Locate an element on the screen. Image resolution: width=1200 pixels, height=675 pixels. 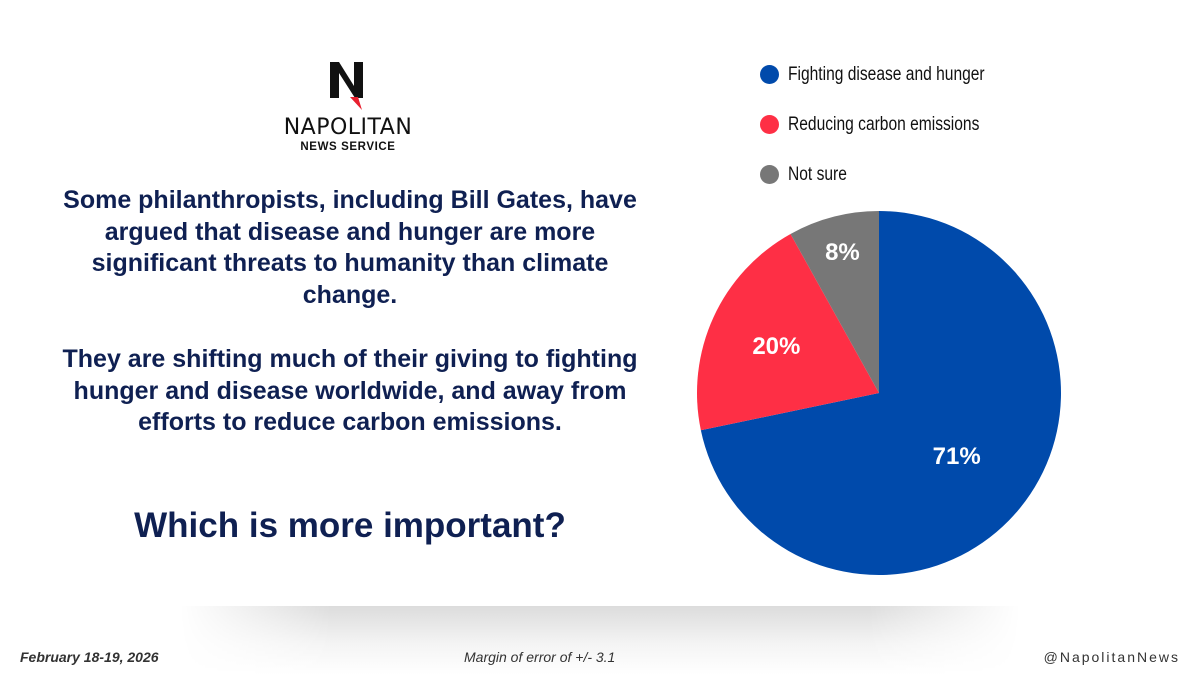
legend-item: Fighting disease and hunger is located at coordinates (894, 74).